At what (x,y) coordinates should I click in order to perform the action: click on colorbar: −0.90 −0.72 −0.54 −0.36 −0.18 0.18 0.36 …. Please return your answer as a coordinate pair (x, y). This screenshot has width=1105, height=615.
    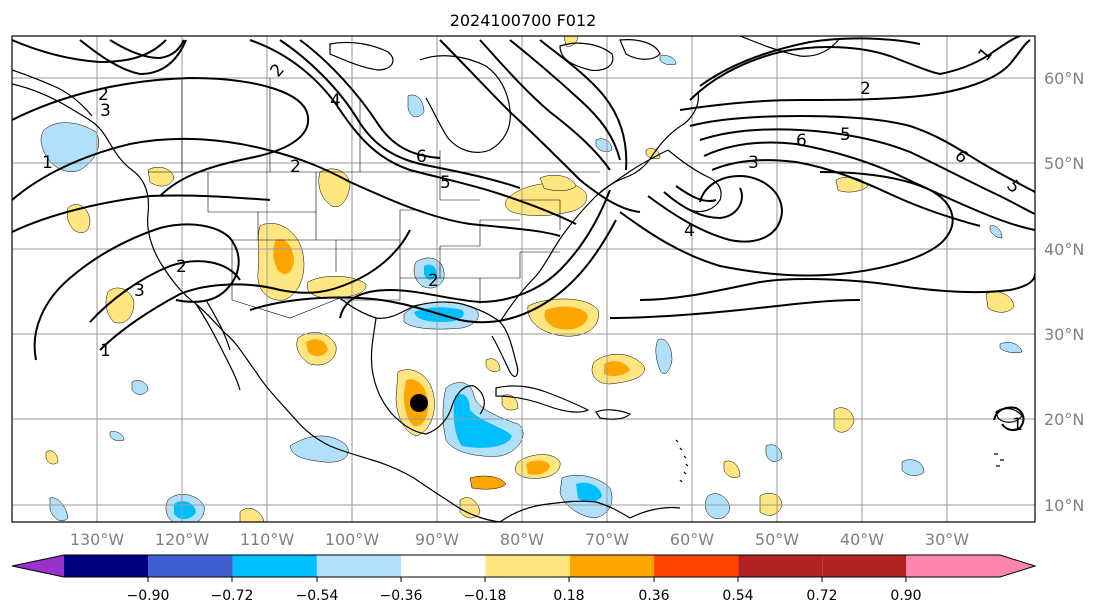
    Looking at the image, I should click on (524, 579).